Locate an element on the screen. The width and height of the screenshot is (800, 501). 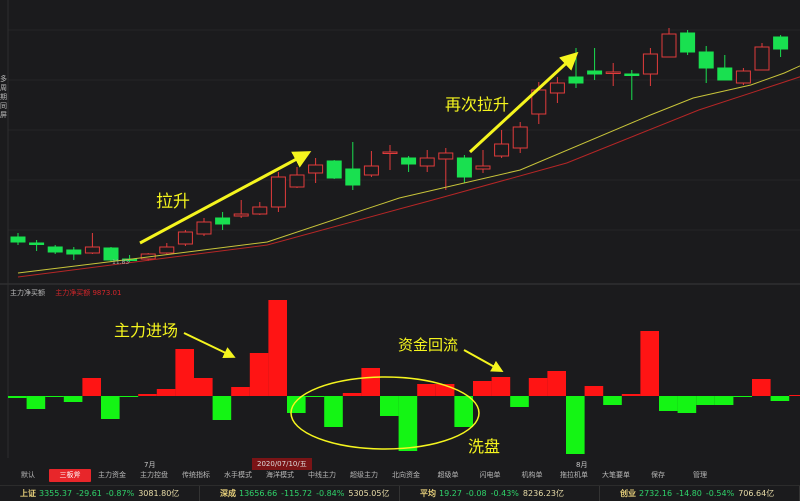
tab-1: 三板斧 is located at coordinates (70, 475).